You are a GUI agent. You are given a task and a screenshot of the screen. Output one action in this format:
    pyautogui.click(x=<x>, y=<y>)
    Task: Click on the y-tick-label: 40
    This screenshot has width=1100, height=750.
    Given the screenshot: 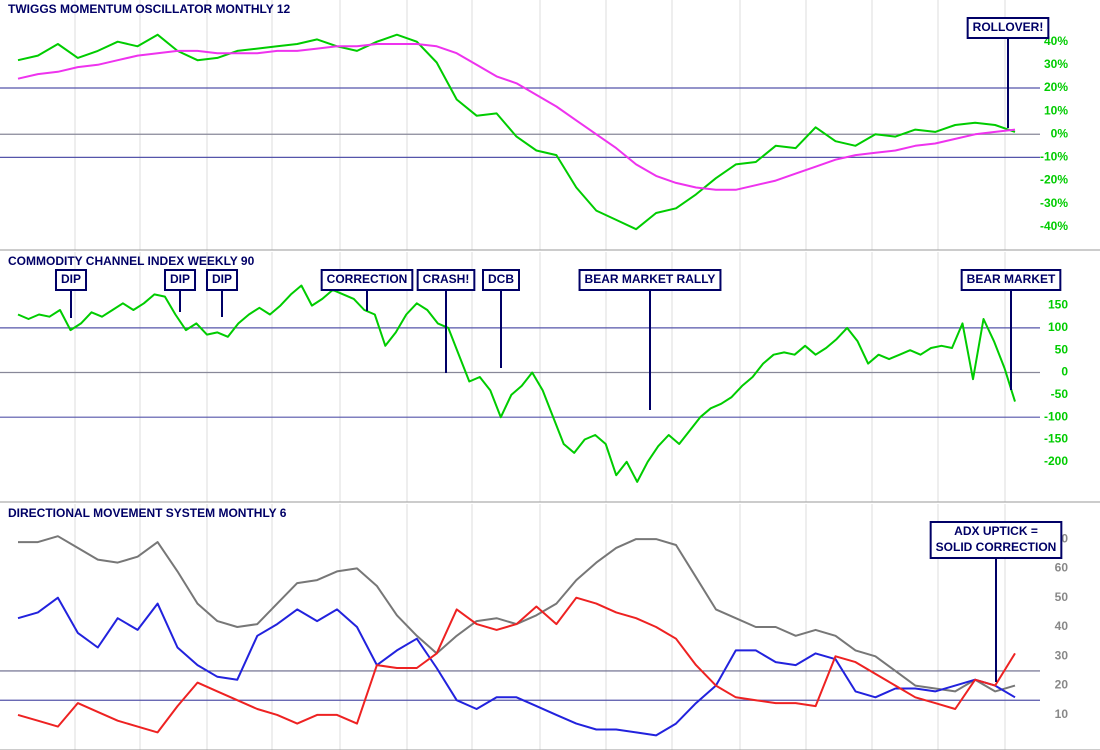 What is the action you would take?
    pyautogui.click(x=1062, y=626)
    